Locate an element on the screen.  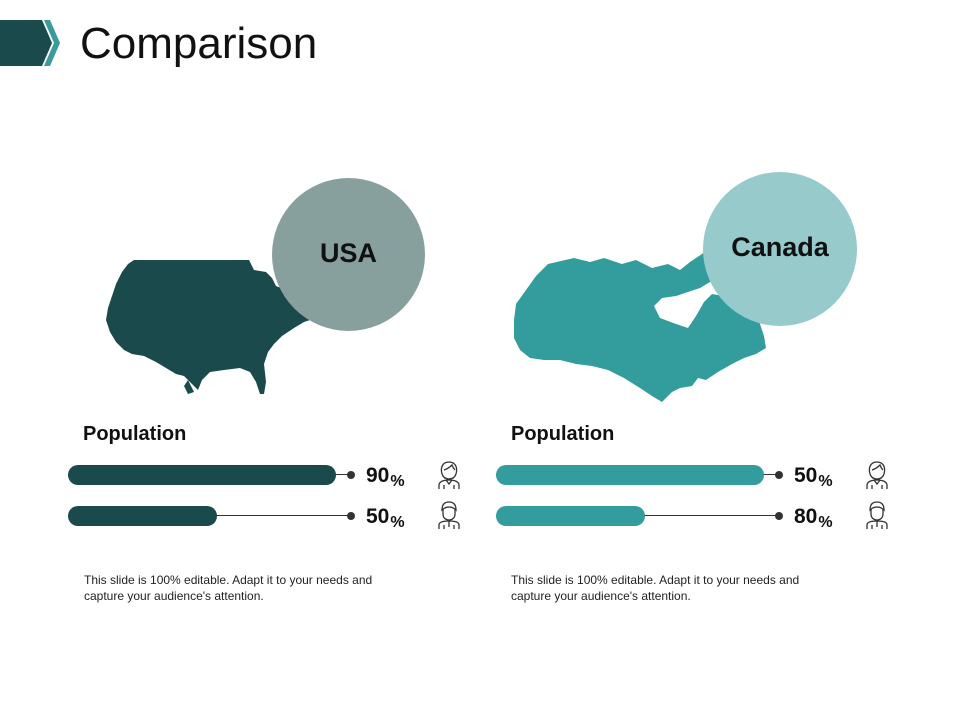
population-bar-female-canada is located at coordinates (639, 475).